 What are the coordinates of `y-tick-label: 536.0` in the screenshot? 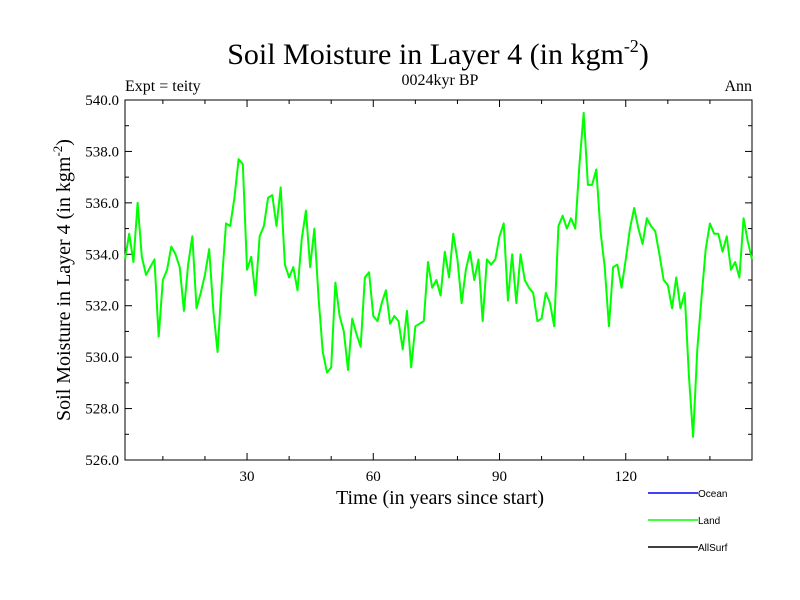 It's located at (102, 204).